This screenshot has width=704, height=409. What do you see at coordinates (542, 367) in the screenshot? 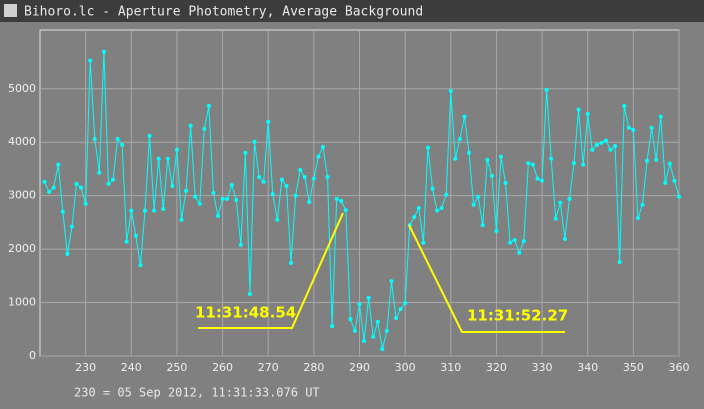
I see `x-tick-label: 330` at bounding box center [542, 367].